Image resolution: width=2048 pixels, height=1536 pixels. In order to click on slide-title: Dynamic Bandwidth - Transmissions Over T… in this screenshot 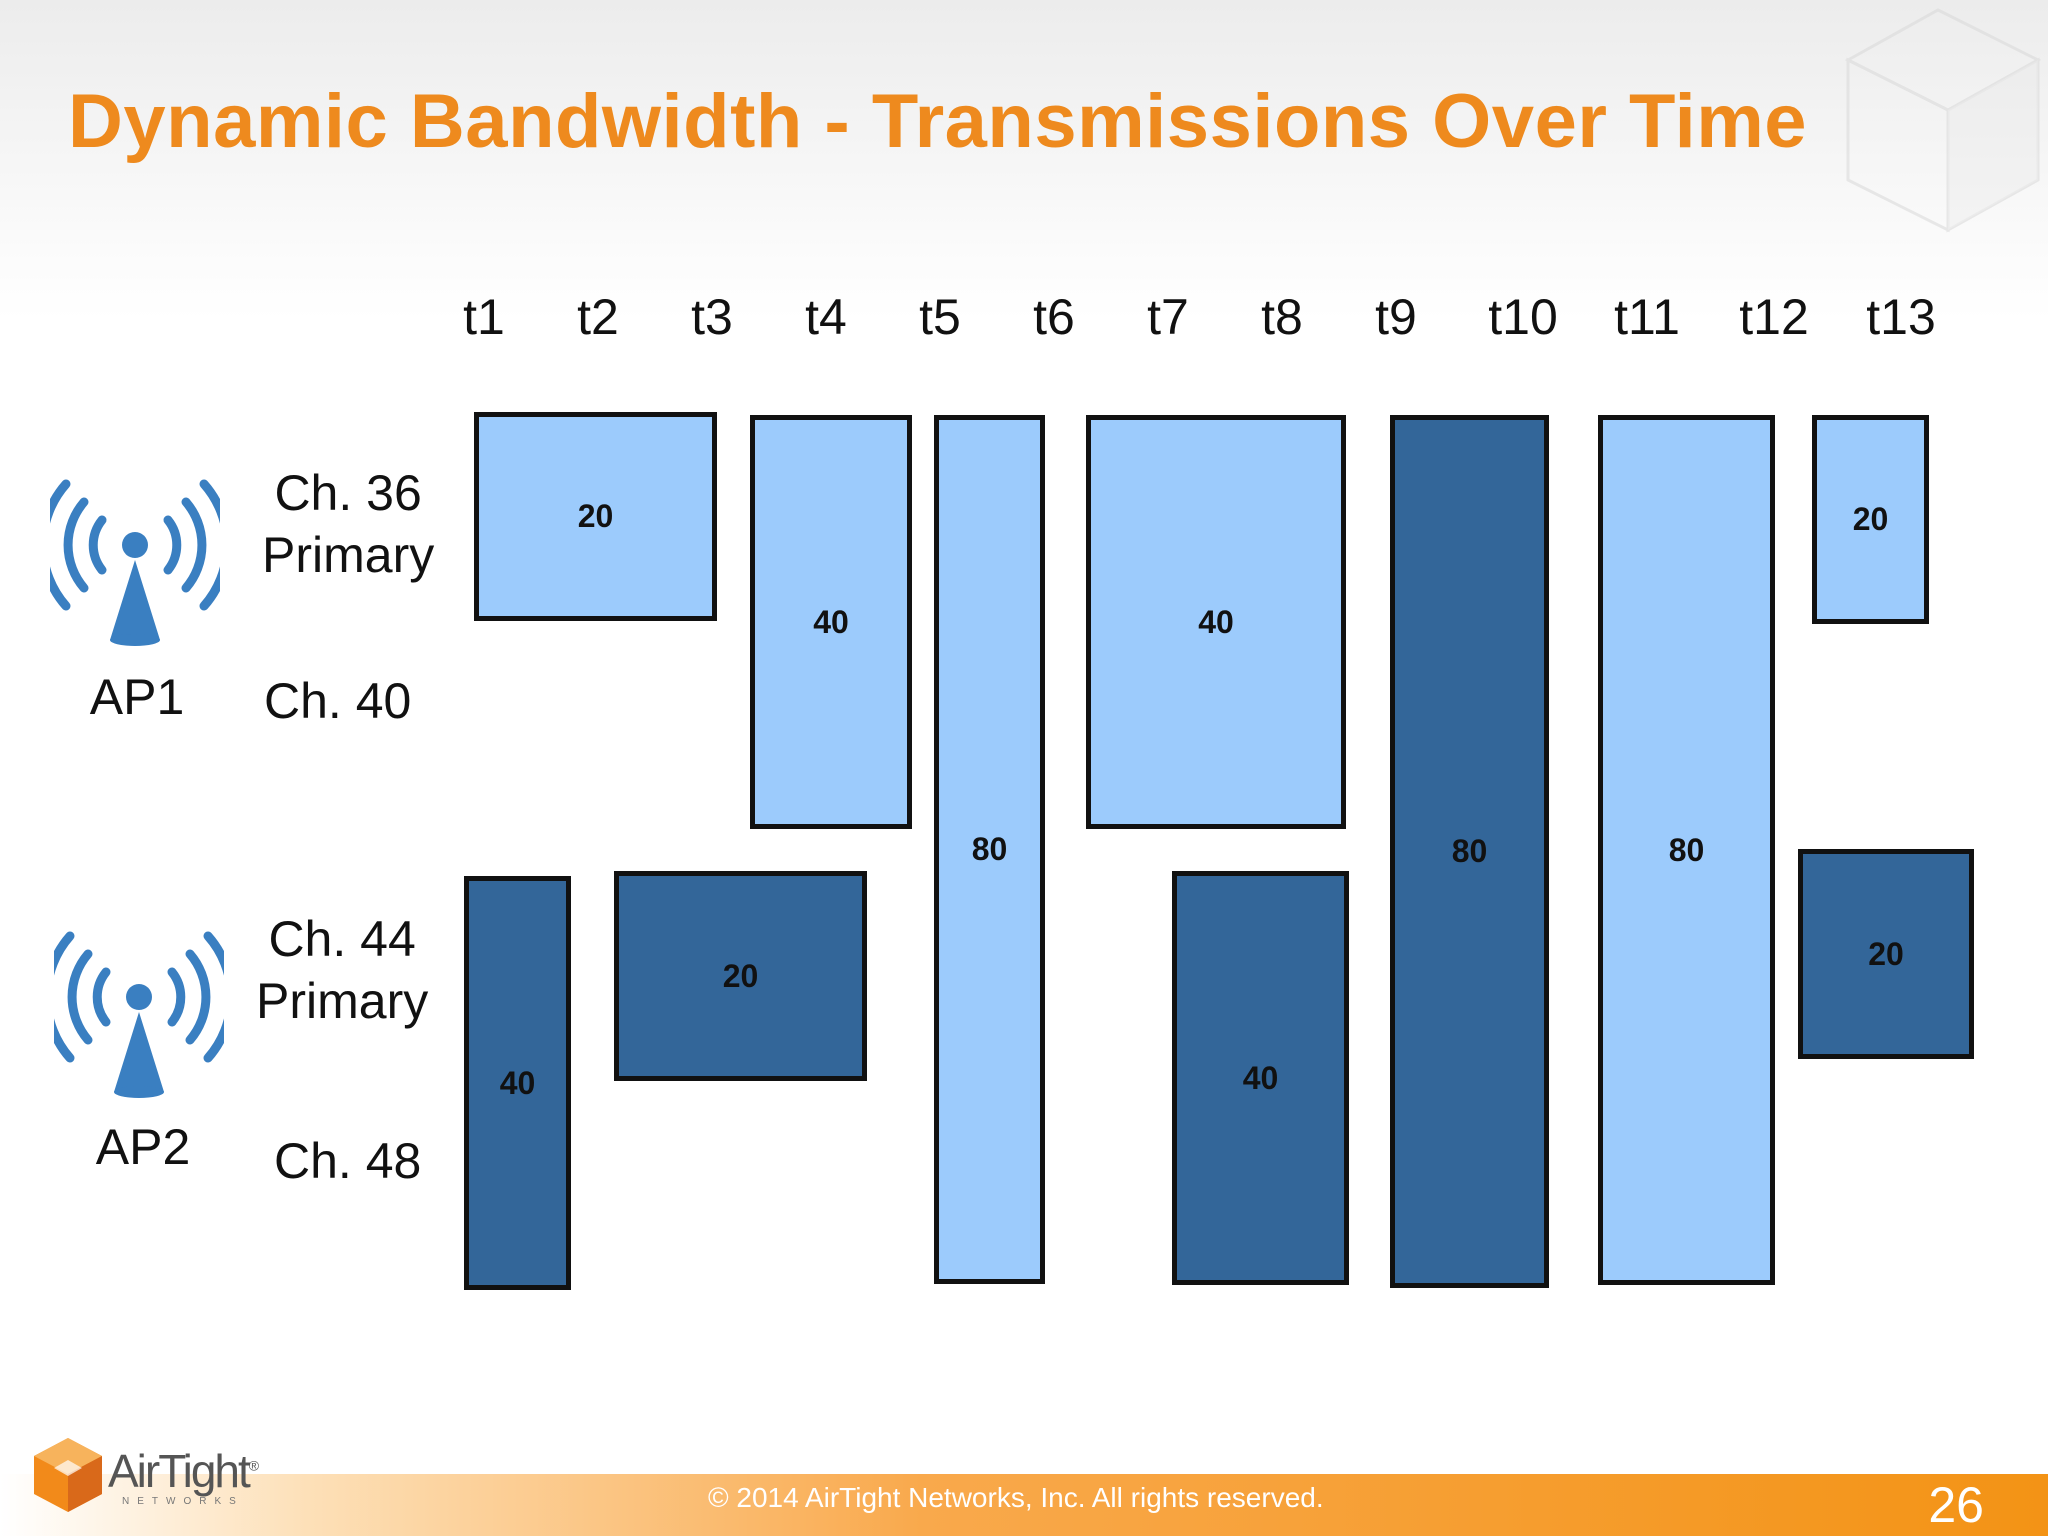, I will do `click(938, 121)`.